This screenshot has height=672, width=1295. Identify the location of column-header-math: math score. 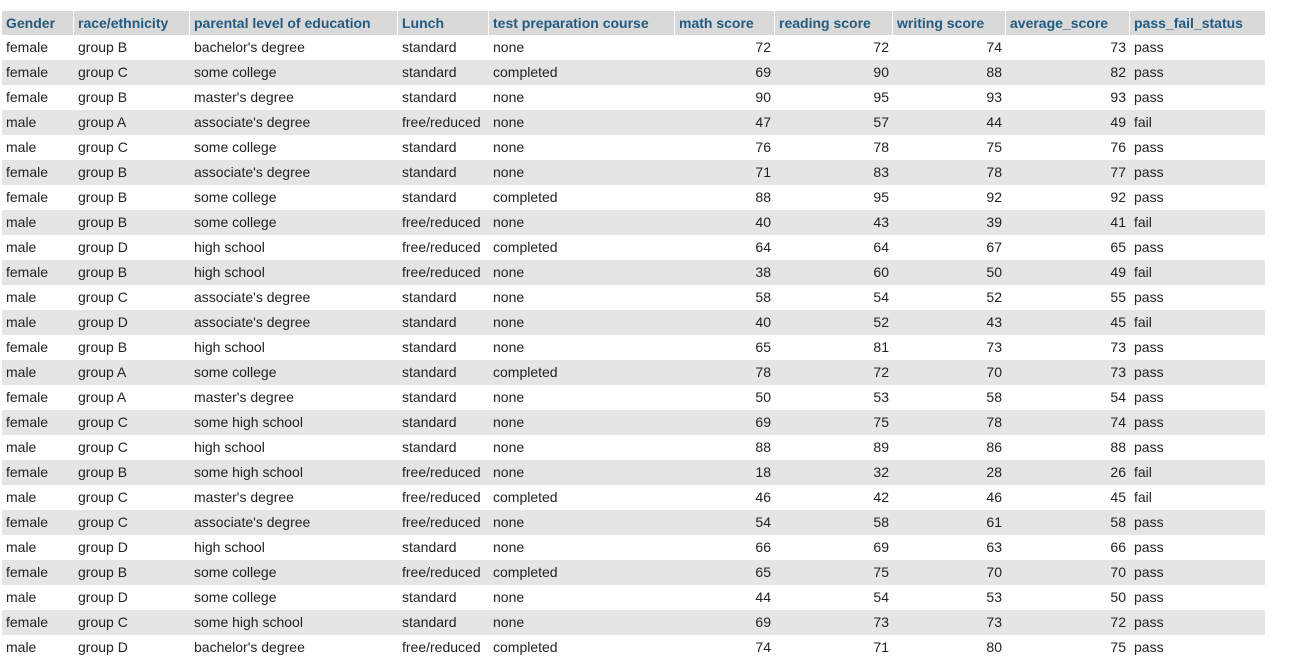
(725, 23).